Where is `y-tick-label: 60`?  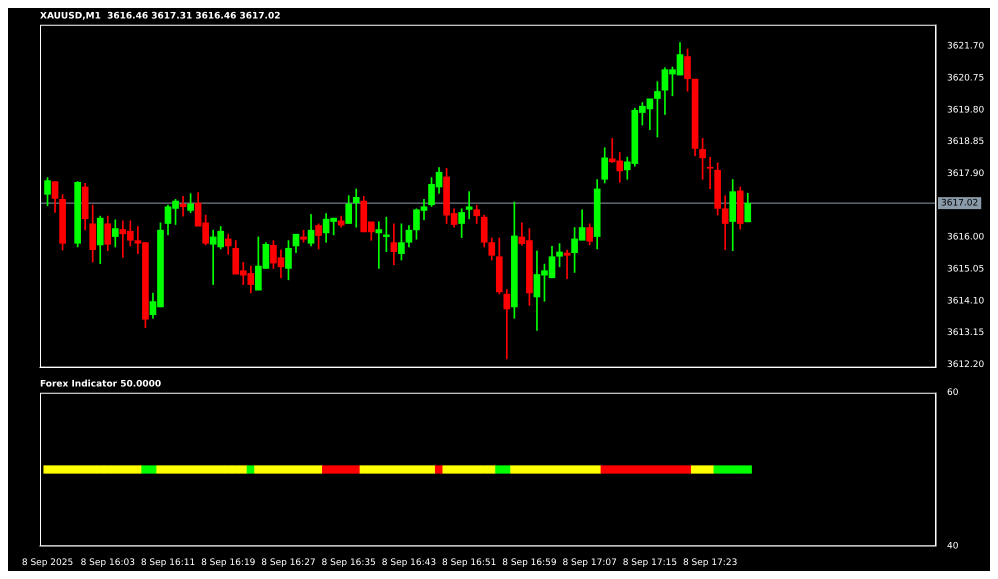 y-tick-label: 60 is located at coordinates (953, 393).